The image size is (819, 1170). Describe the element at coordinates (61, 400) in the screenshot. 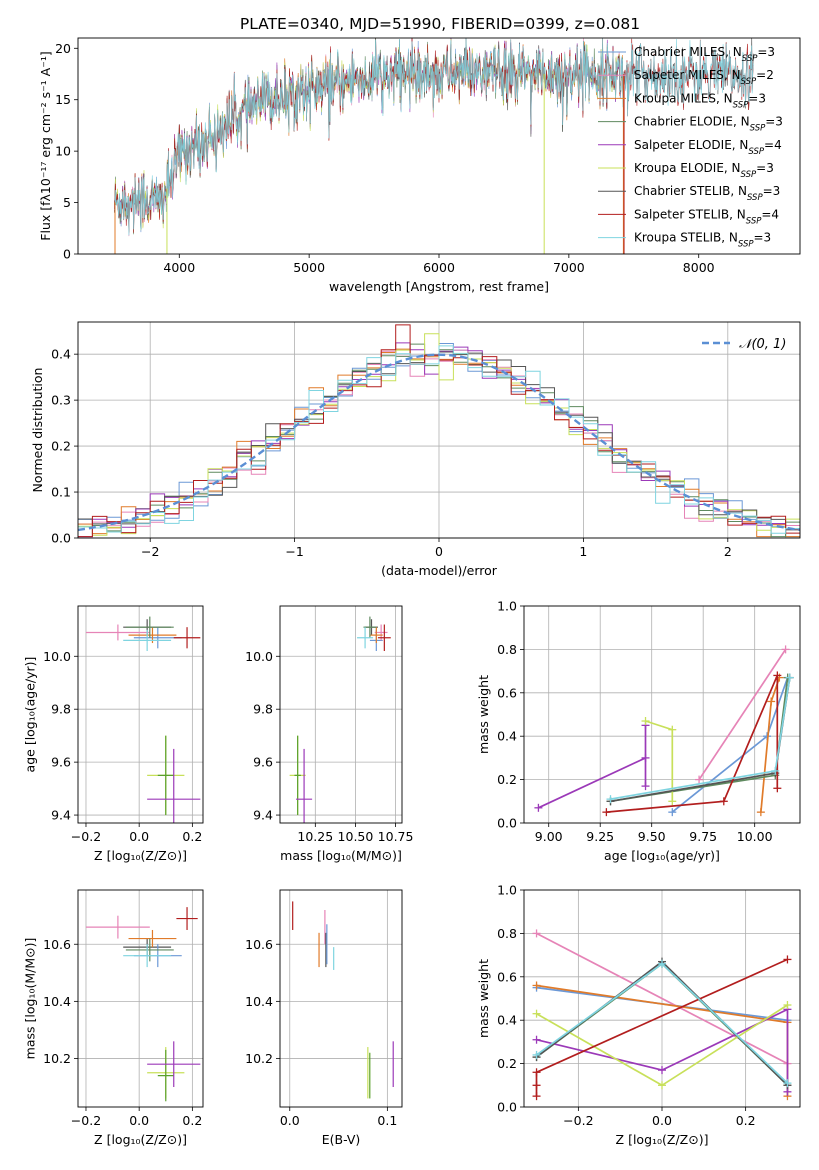

I see `y-tick-label: 0.3` at that location.